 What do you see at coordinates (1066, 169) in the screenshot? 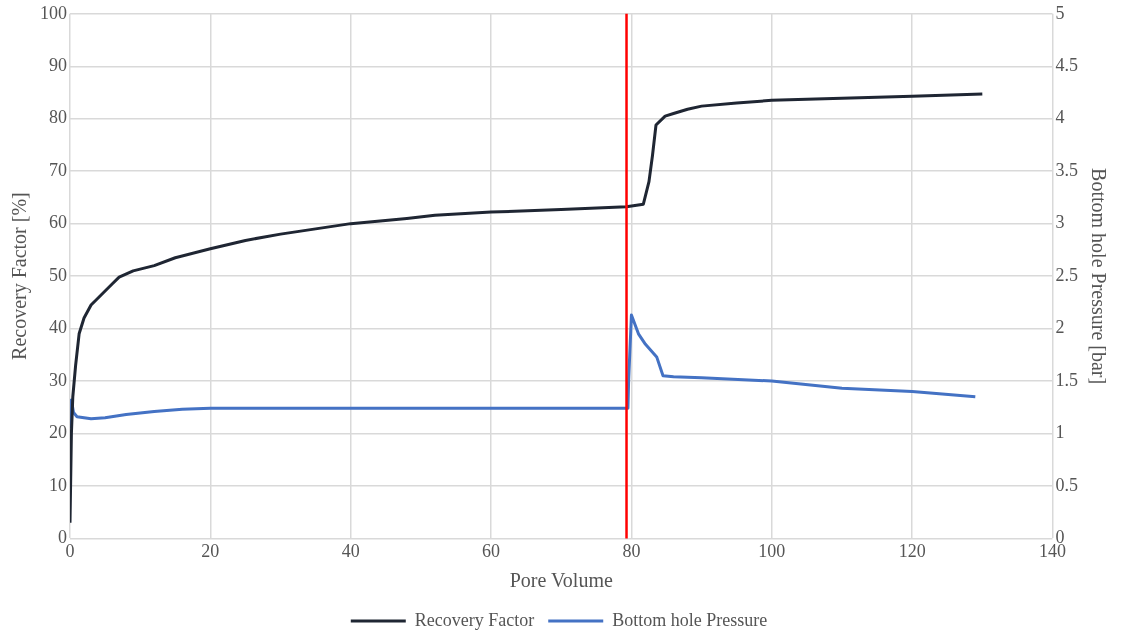
I see `y2-tick-label: 3.5` at bounding box center [1066, 169].